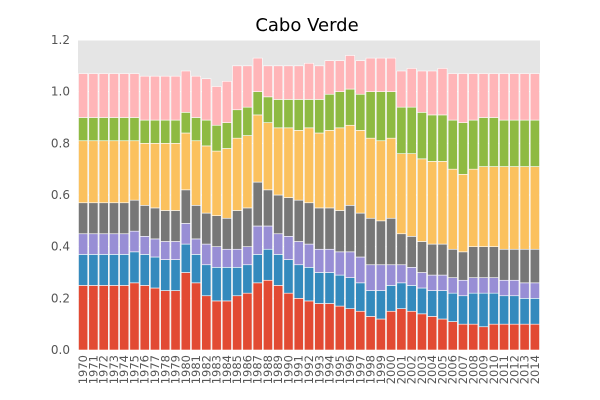  What do you see at coordinates (216, 284) in the screenshot?
I see `bar-segment-series-2-1983` at bounding box center [216, 284].